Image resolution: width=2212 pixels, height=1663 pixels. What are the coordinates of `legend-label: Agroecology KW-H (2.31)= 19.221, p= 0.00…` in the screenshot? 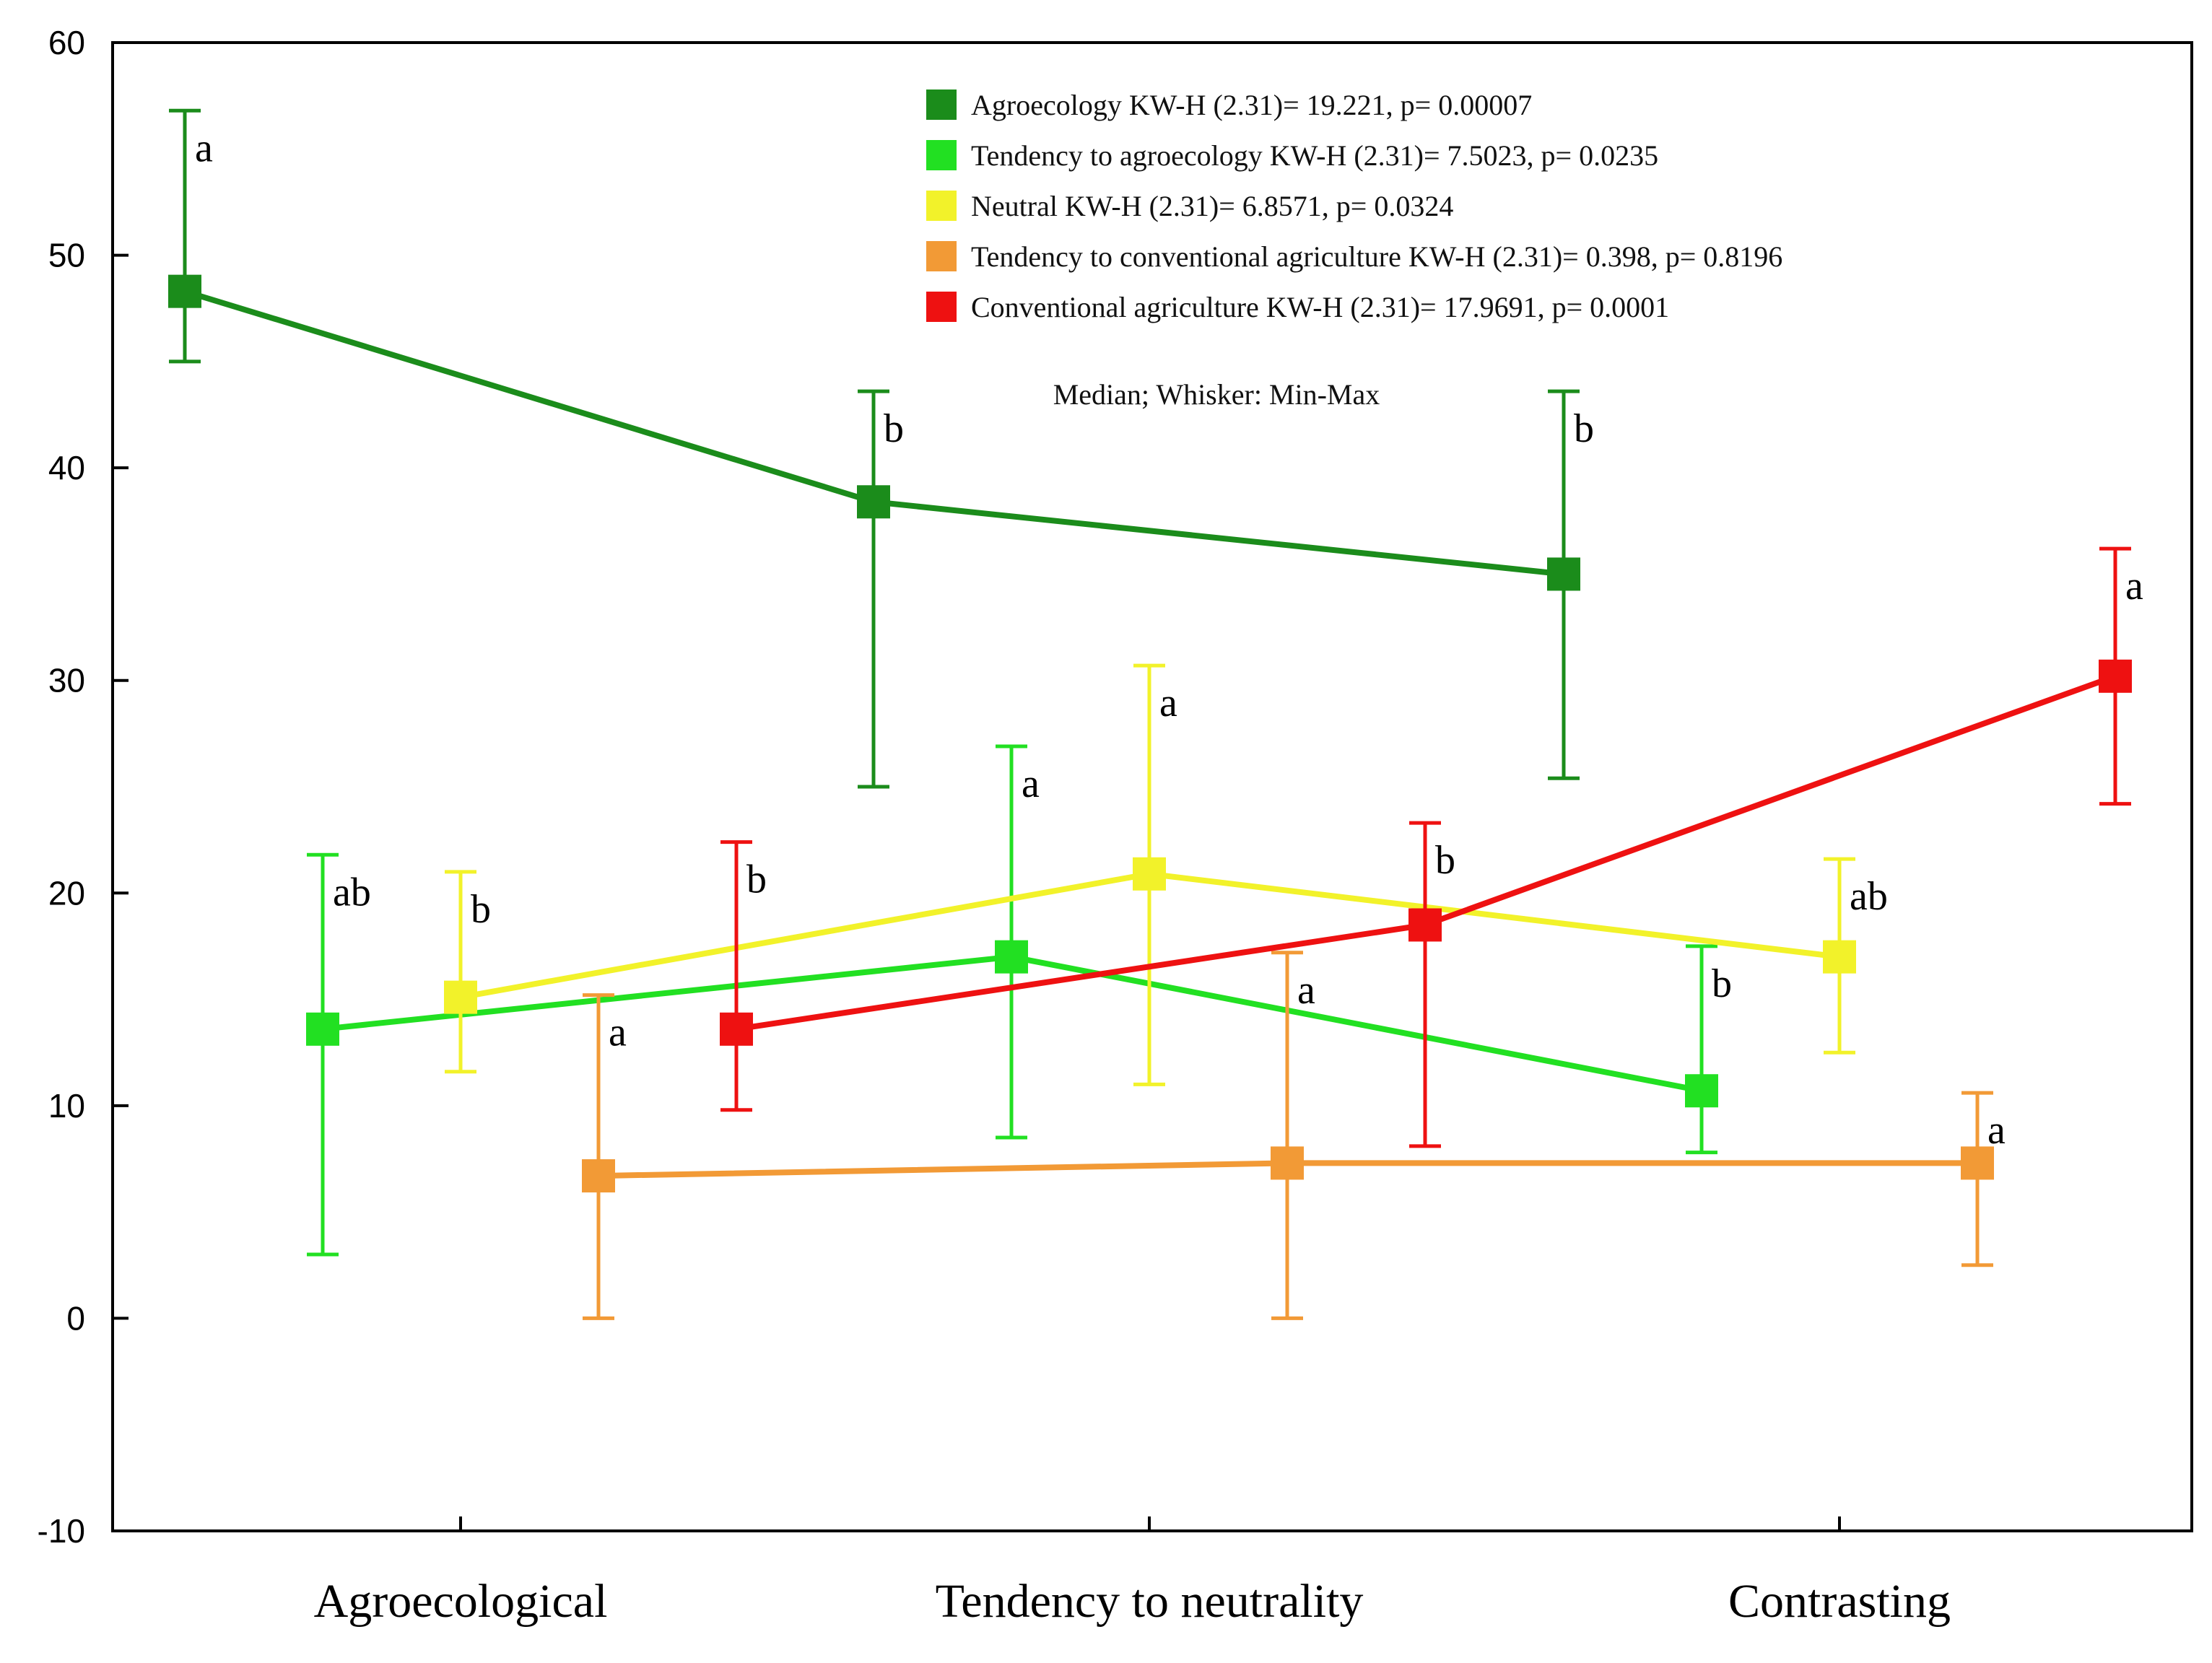 It's located at (1251, 105).